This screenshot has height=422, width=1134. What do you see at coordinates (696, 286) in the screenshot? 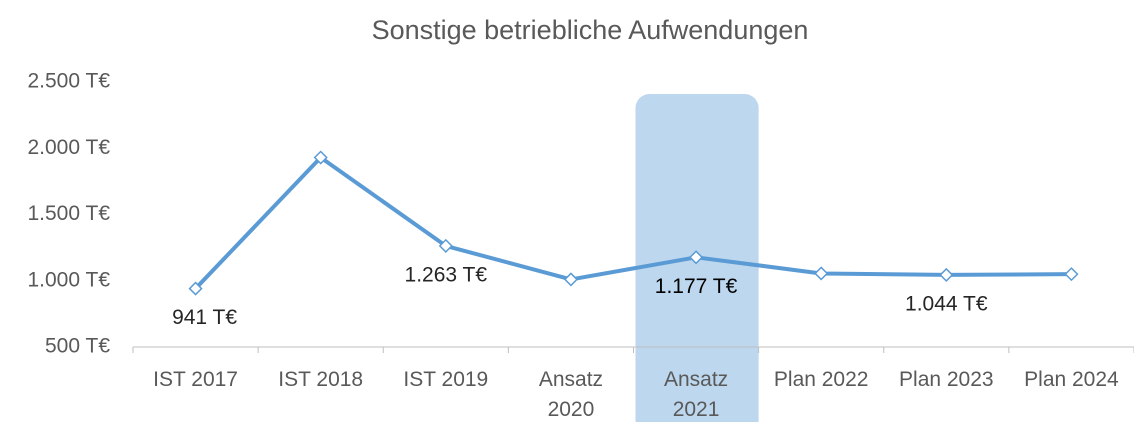
I see `data-label: 1.177 T€` at bounding box center [696, 286].